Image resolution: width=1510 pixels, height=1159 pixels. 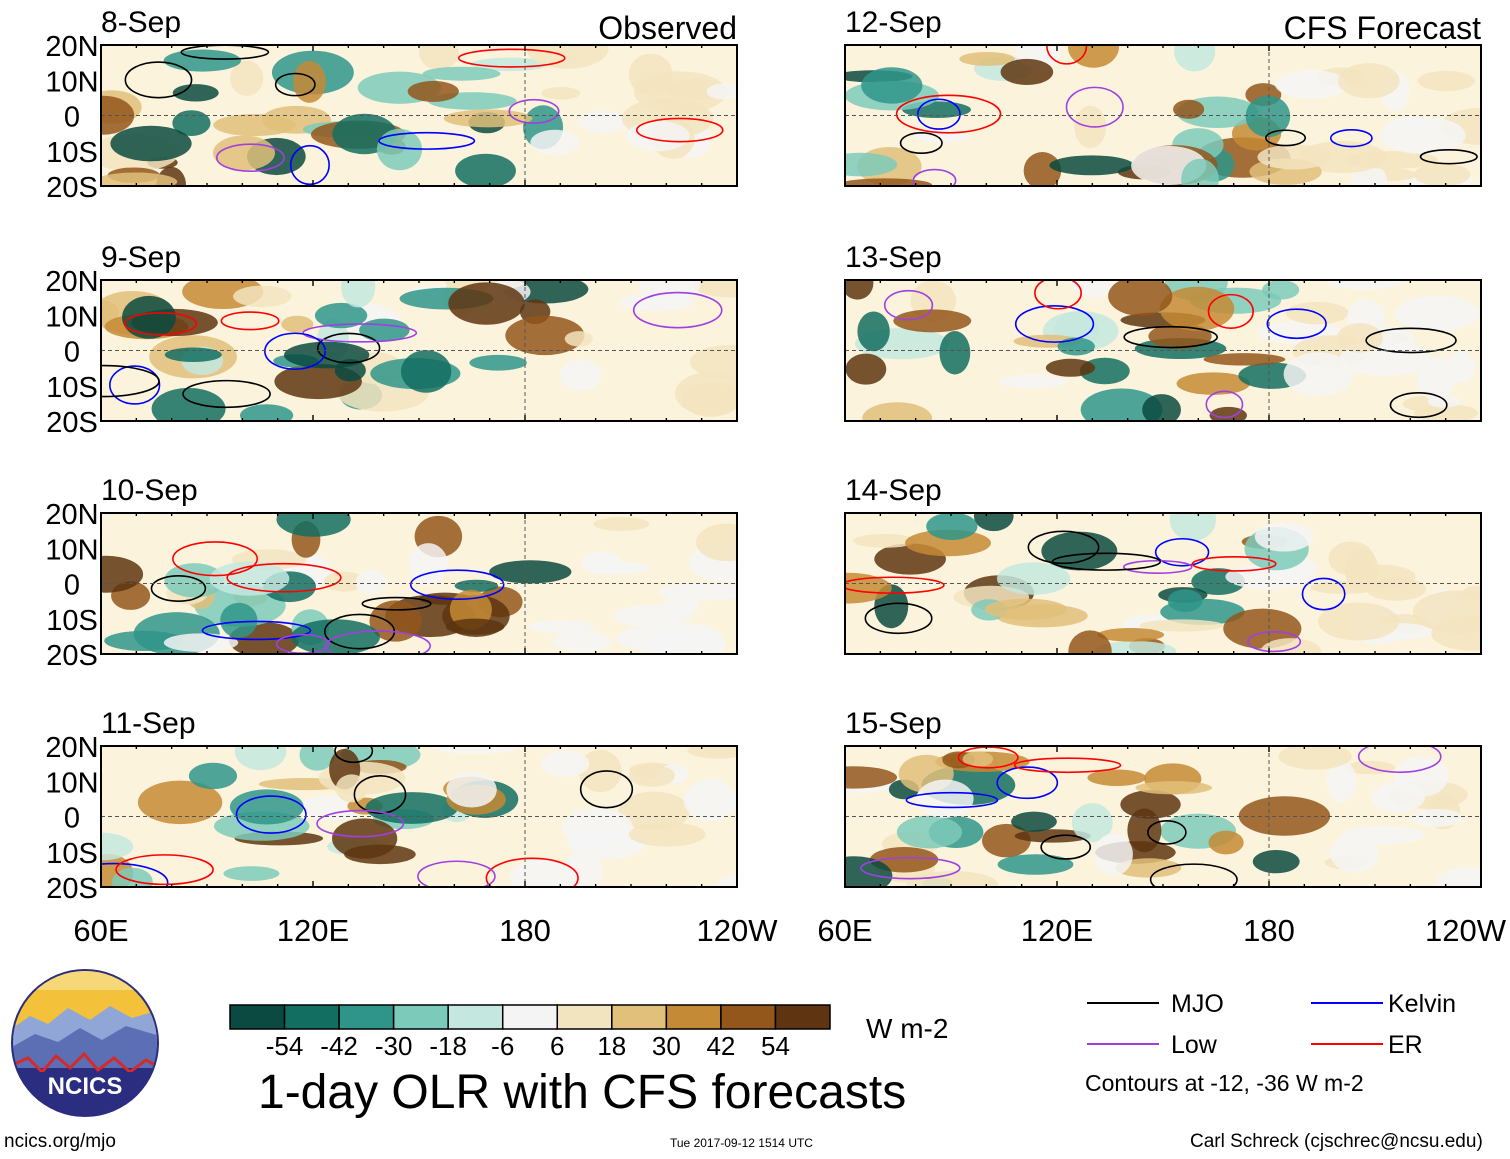 What do you see at coordinates (612, 1046) in the screenshot?
I see `colorbar-tick-label: 18` at bounding box center [612, 1046].